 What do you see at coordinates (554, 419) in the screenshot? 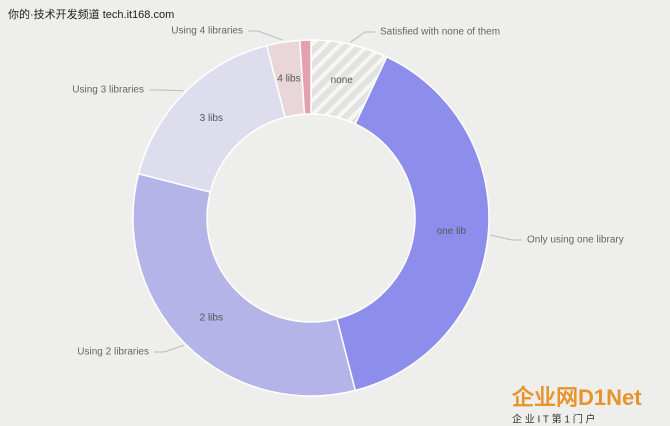
I see `logo-tagline: 企 业 I T 第 1 门 户` at bounding box center [554, 419].